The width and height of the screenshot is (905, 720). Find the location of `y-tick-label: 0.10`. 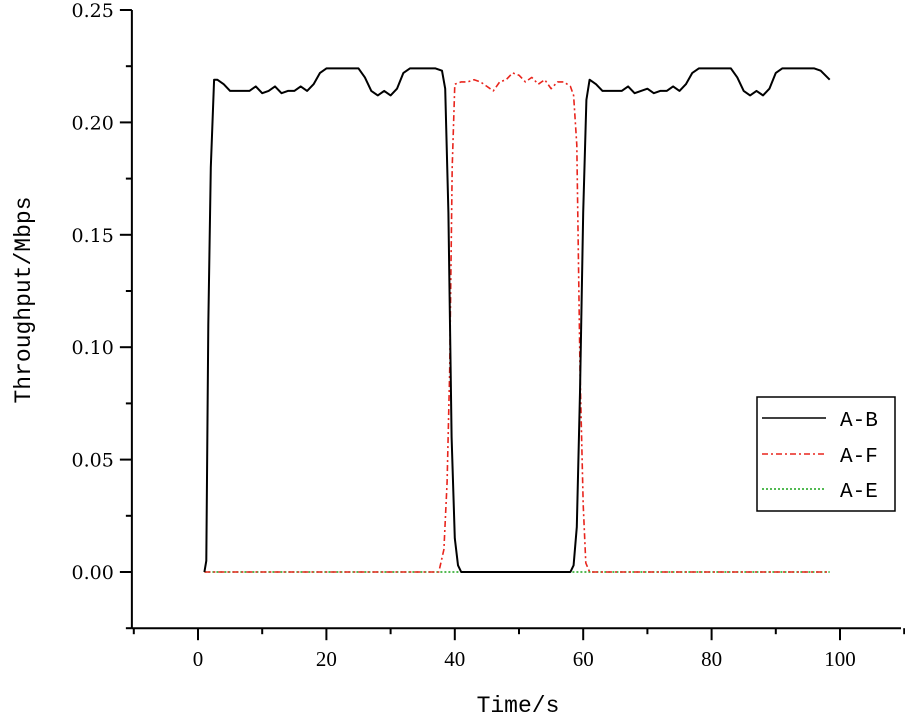

y-tick-label: 0.10 is located at coordinates (93, 348).